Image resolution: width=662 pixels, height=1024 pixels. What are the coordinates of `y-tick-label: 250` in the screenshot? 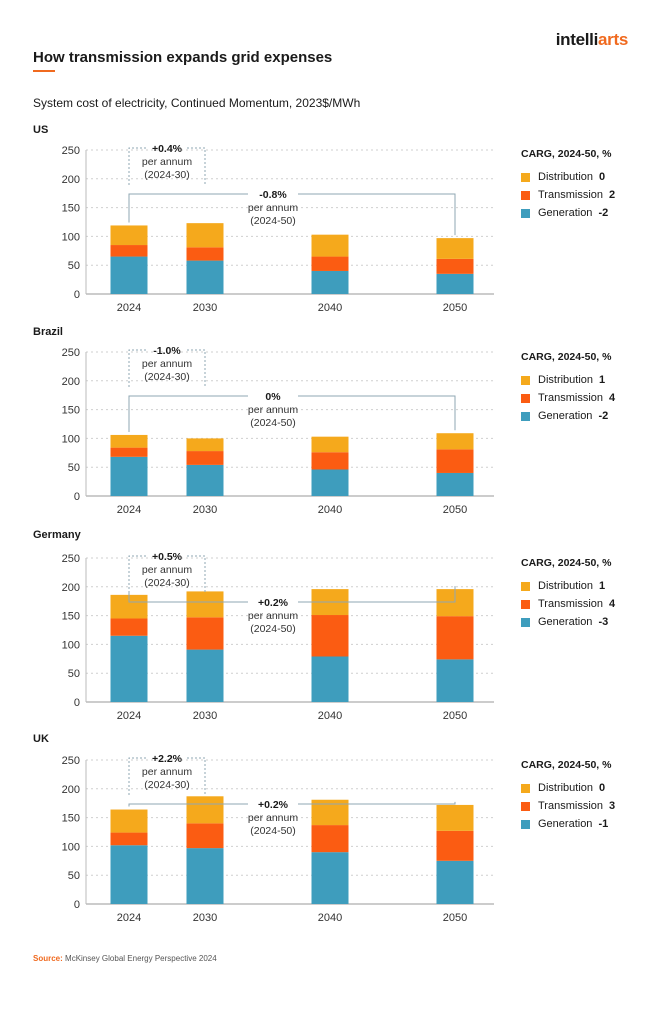 It's located at (71, 761).